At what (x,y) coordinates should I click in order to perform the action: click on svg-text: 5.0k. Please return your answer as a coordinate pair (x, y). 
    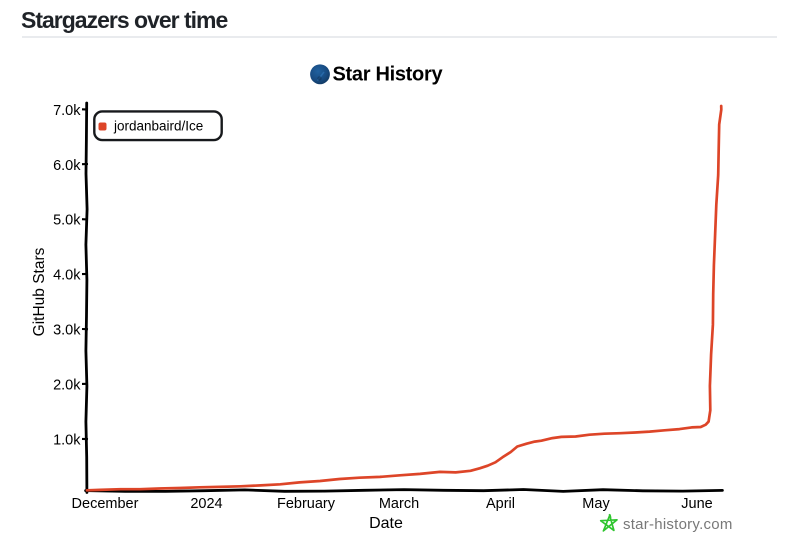
    Looking at the image, I should click on (67, 221).